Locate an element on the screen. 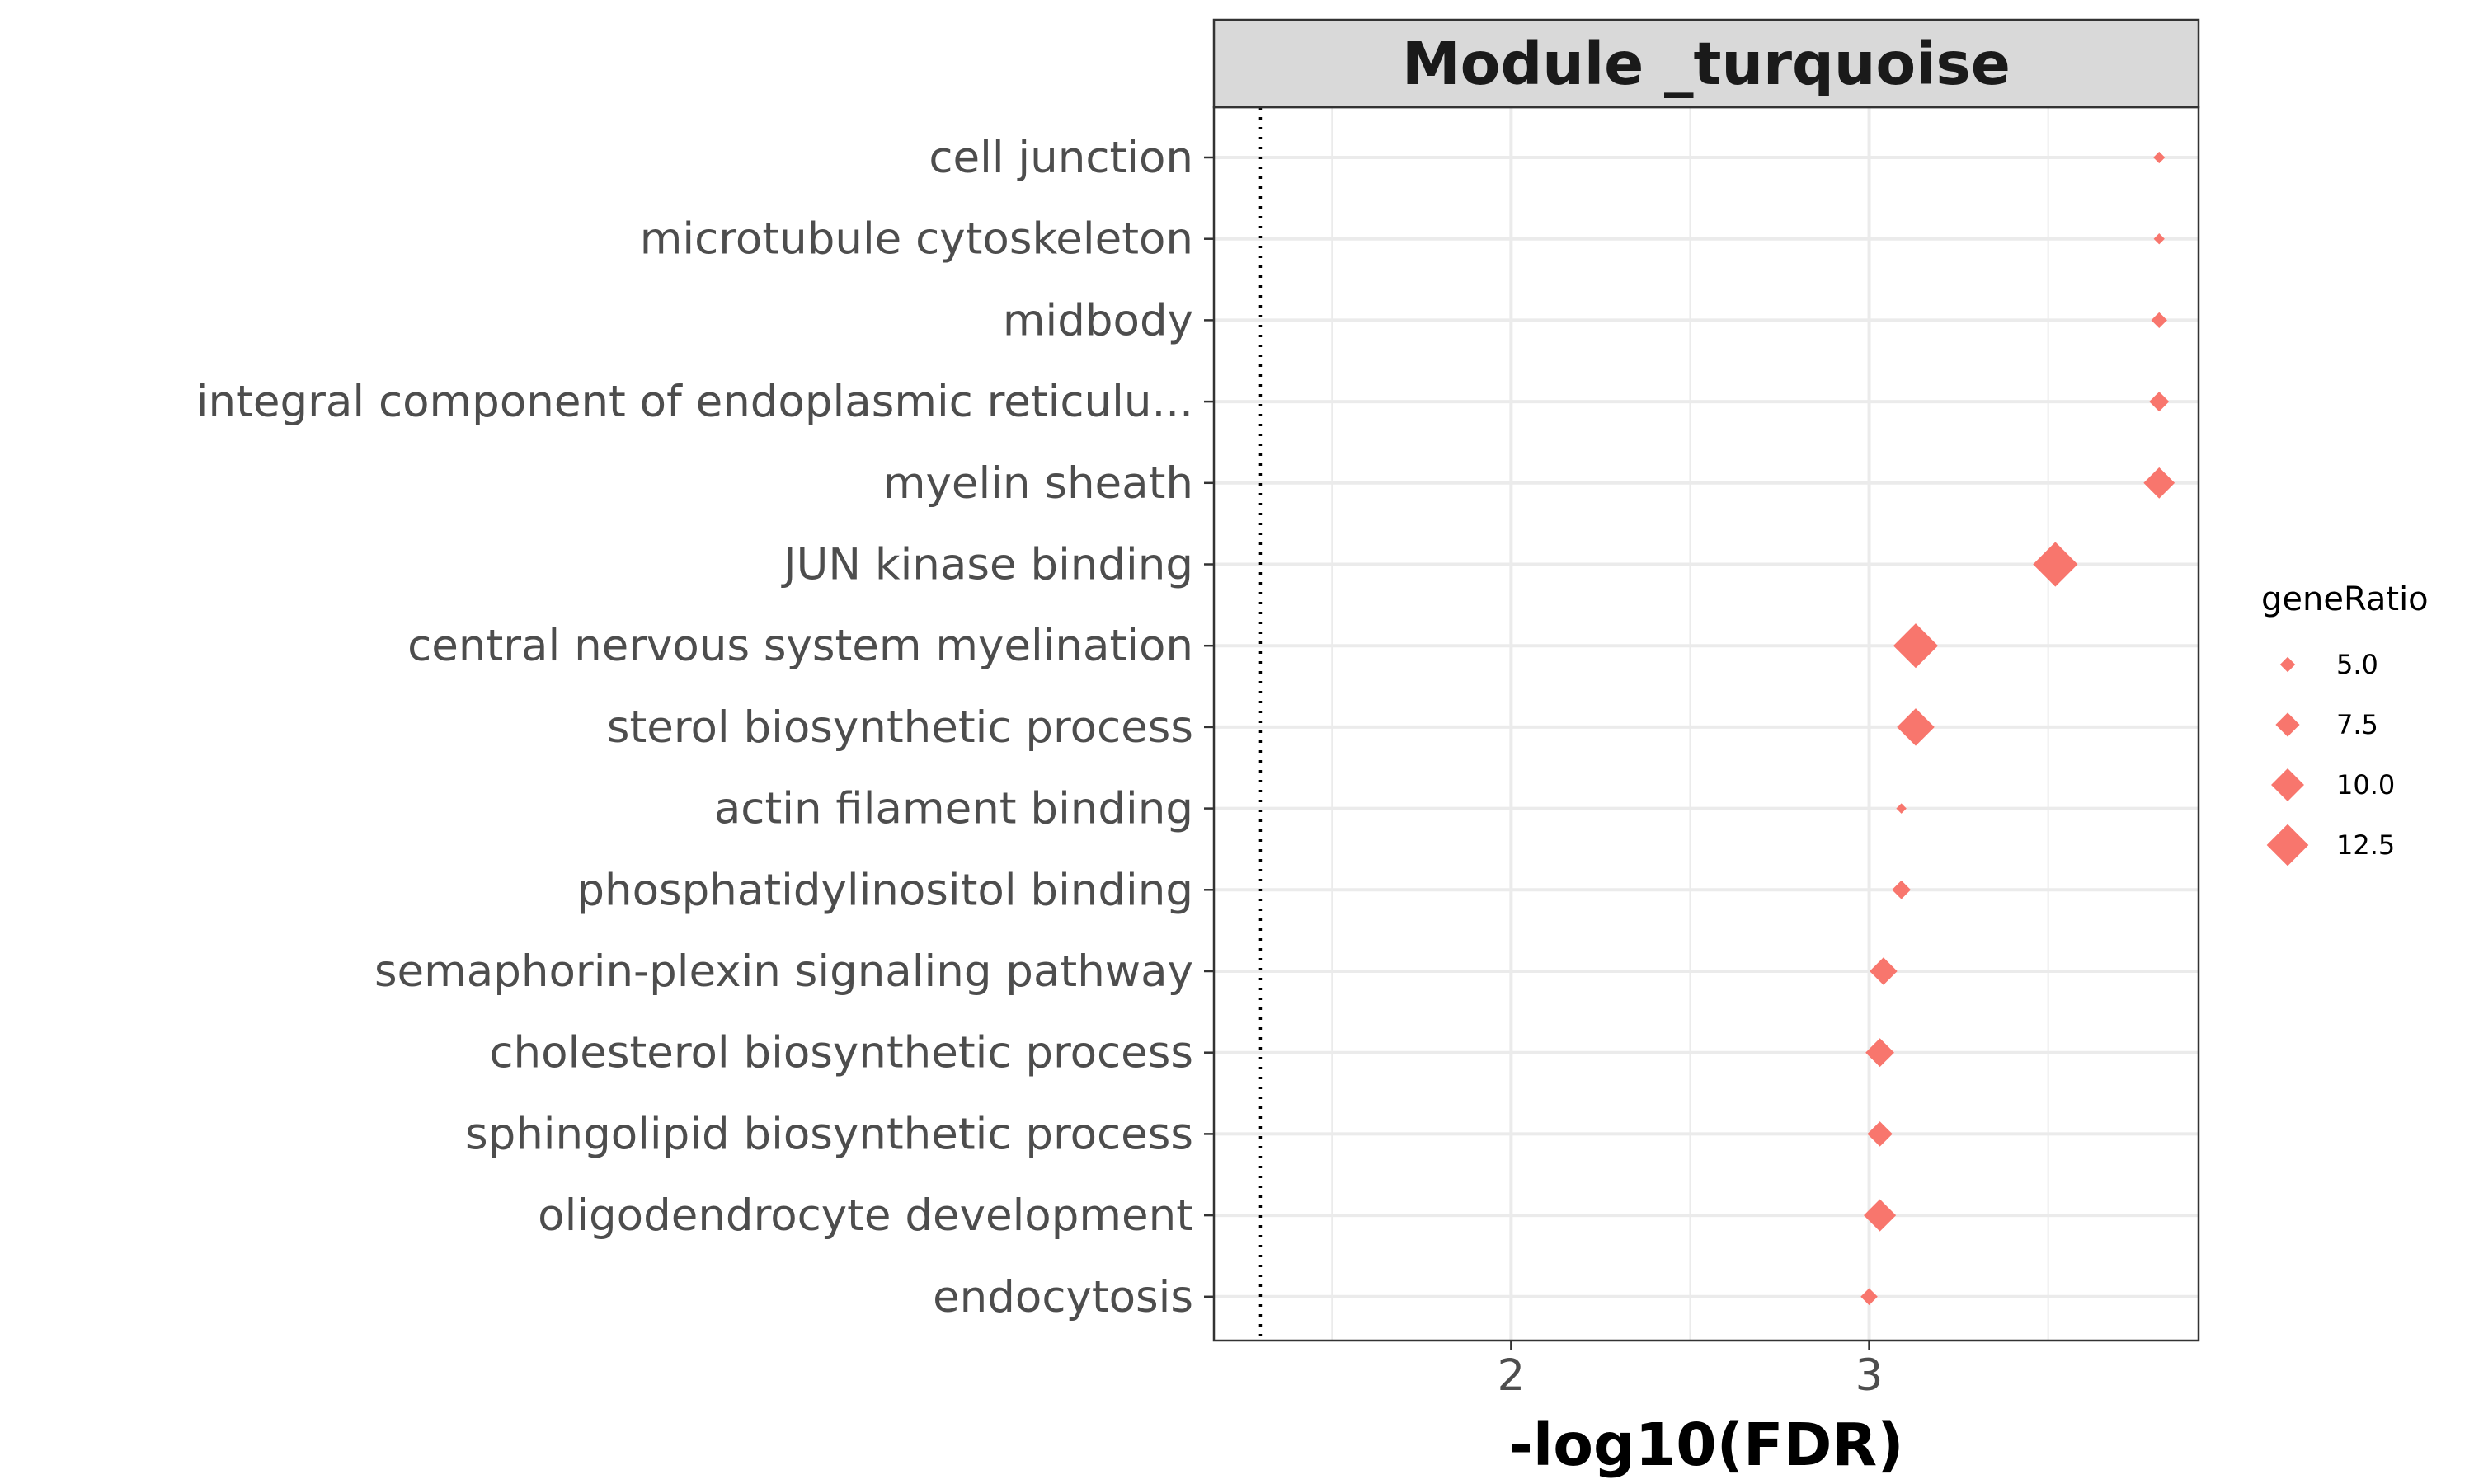 The height and width of the screenshot is (1484, 2474). facet-strip is located at coordinates (1706, 63).